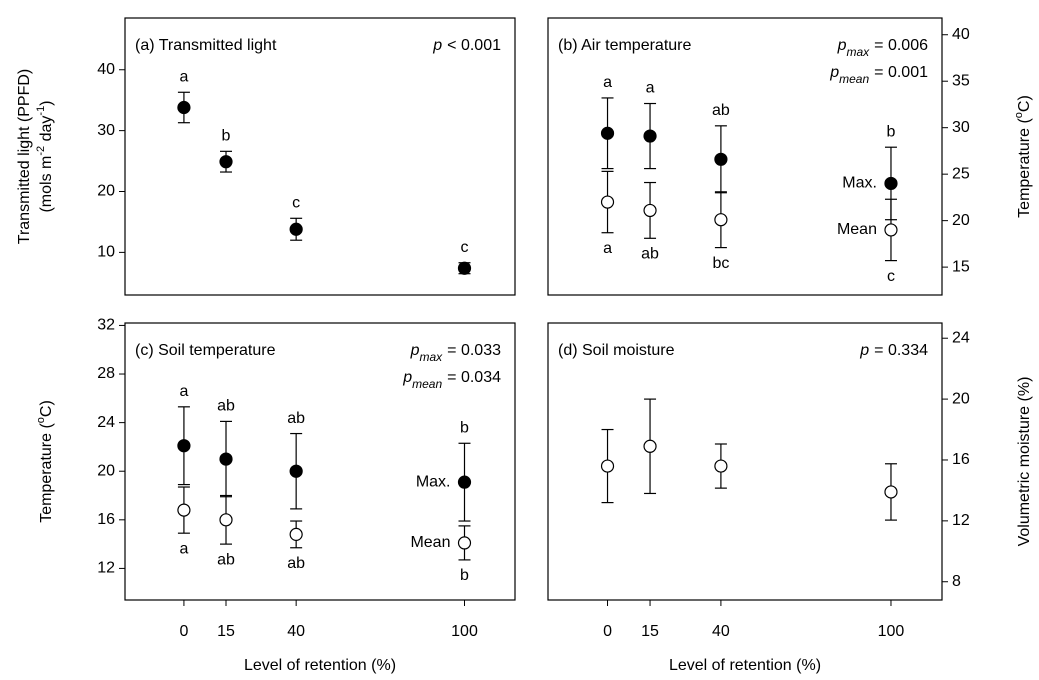 The height and width of the screenshot is (680, 1039). I want to click on p-value: p < 0.001, so click(466, 45).